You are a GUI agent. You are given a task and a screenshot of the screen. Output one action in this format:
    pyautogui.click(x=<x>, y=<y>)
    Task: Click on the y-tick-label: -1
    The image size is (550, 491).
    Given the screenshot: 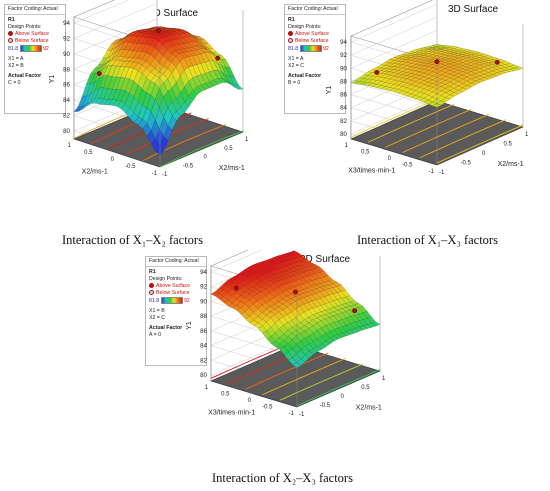 What is the action you would take?
    pyautogui.click(x=302, y=415)
    